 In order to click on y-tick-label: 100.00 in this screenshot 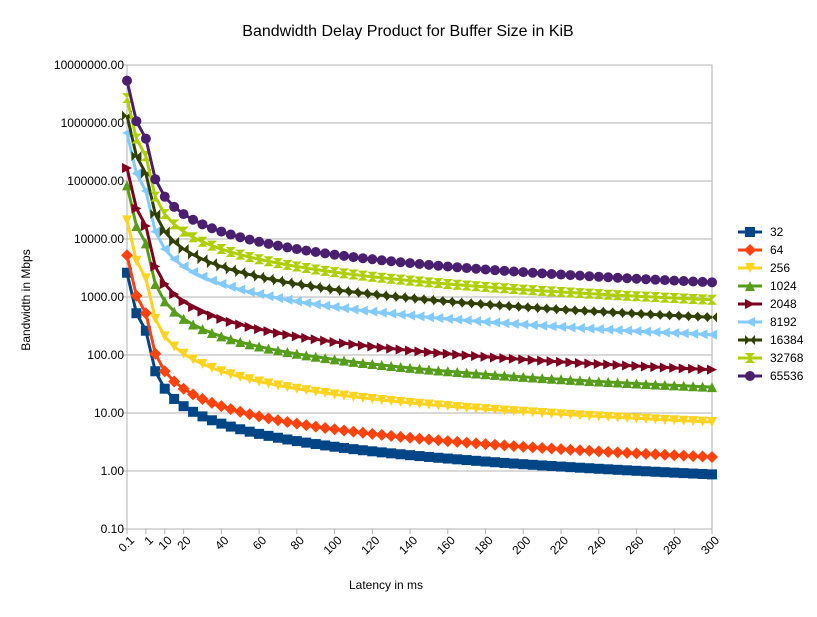, I will do `click(105, 355)`.